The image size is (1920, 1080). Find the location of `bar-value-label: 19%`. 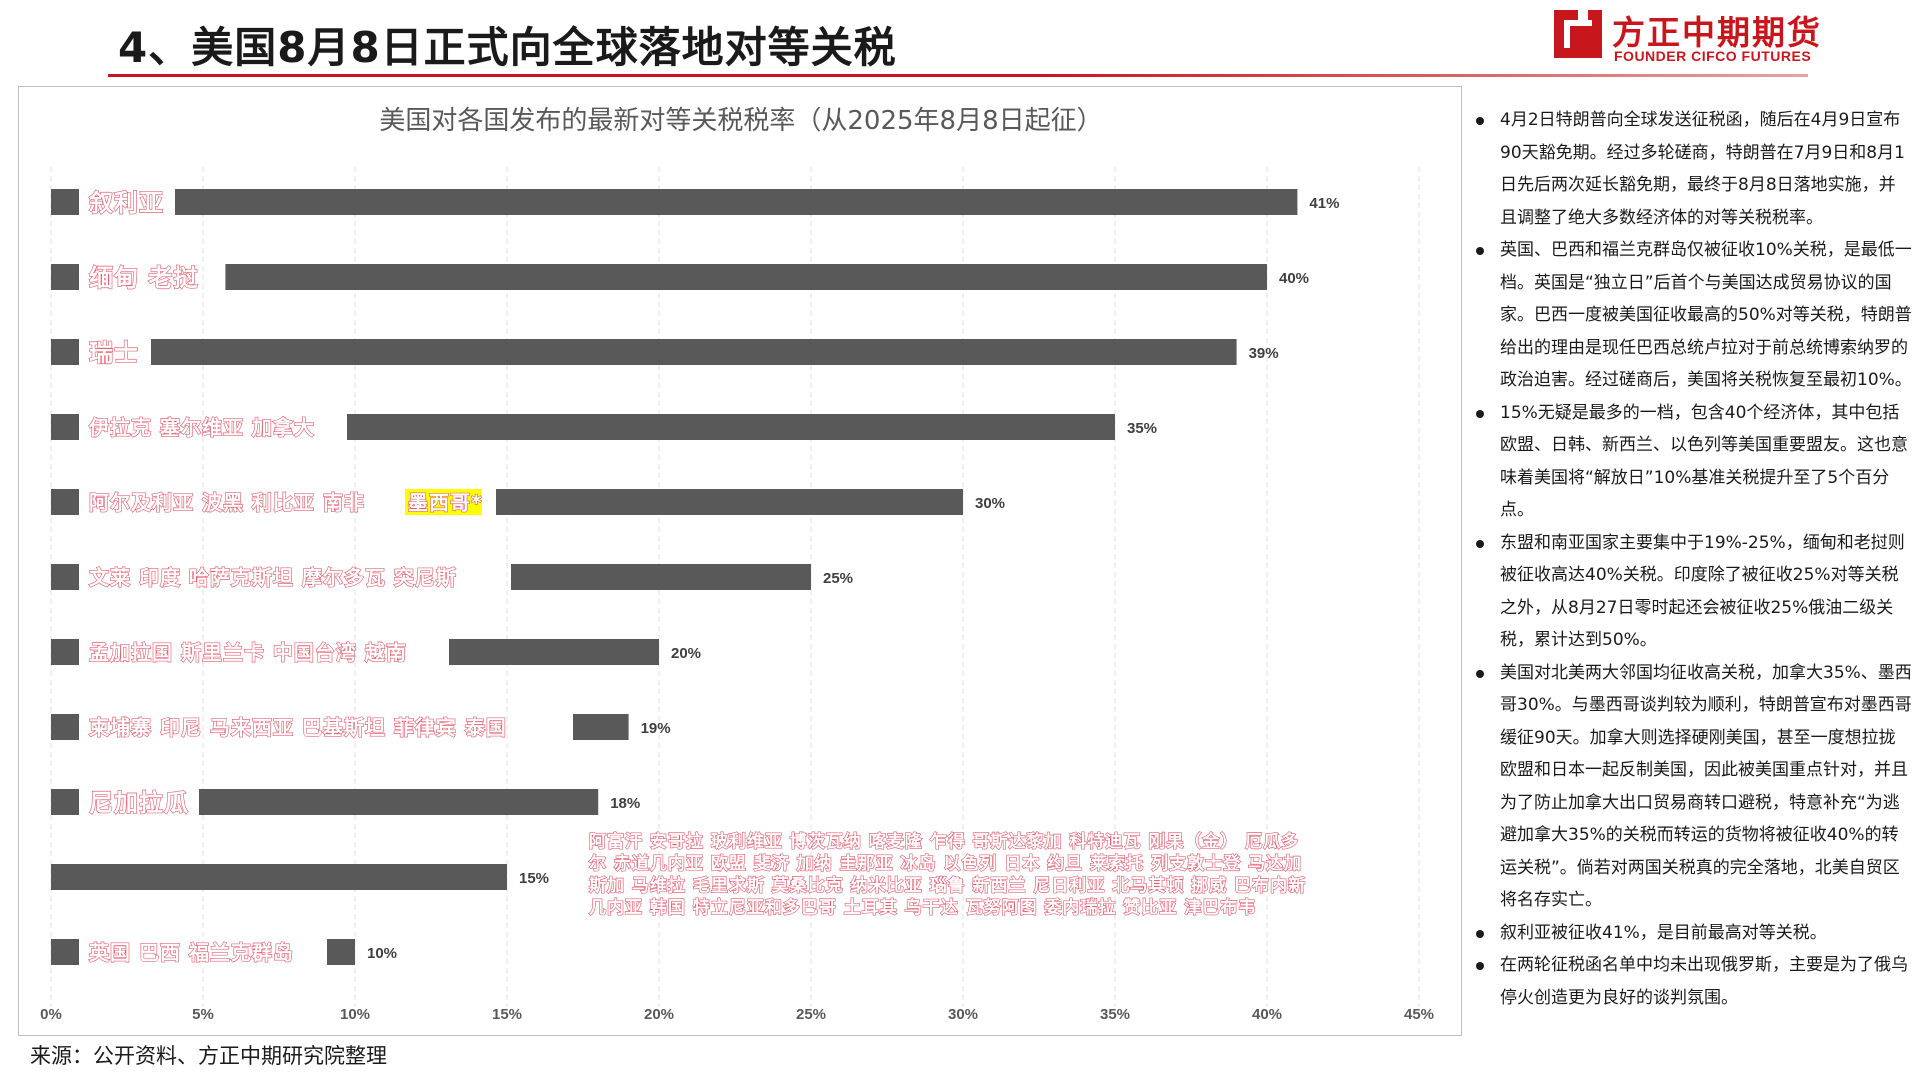

bar-value-label: 19% is located at coordinates (656, 728).